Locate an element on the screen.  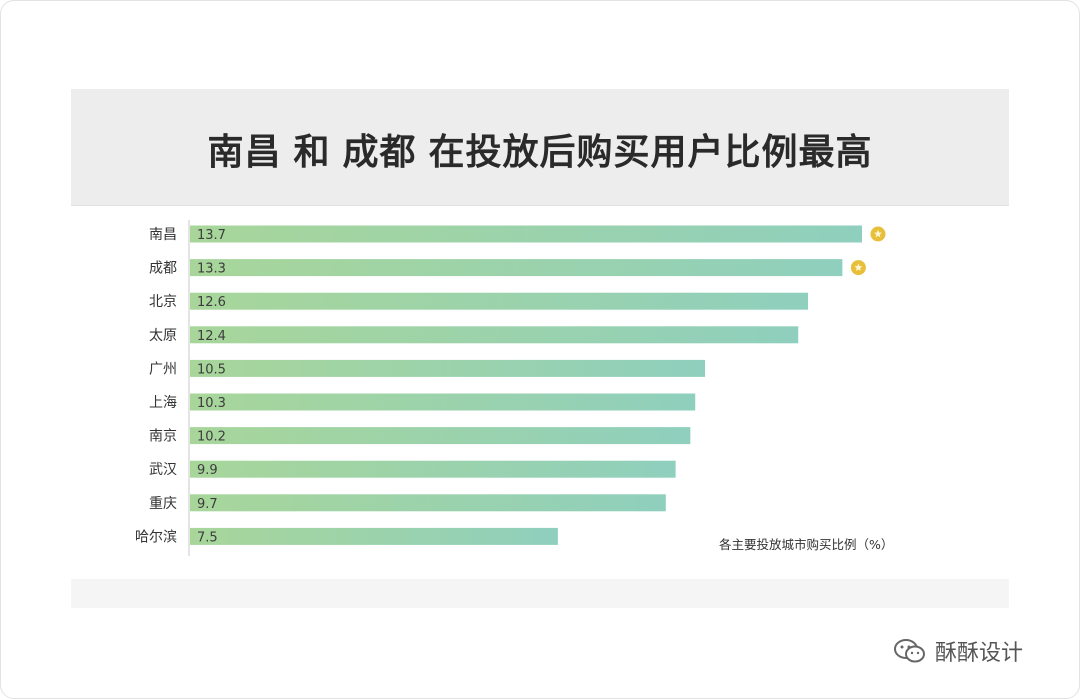
category-label: 广州 is located at coordinates (163, 369).